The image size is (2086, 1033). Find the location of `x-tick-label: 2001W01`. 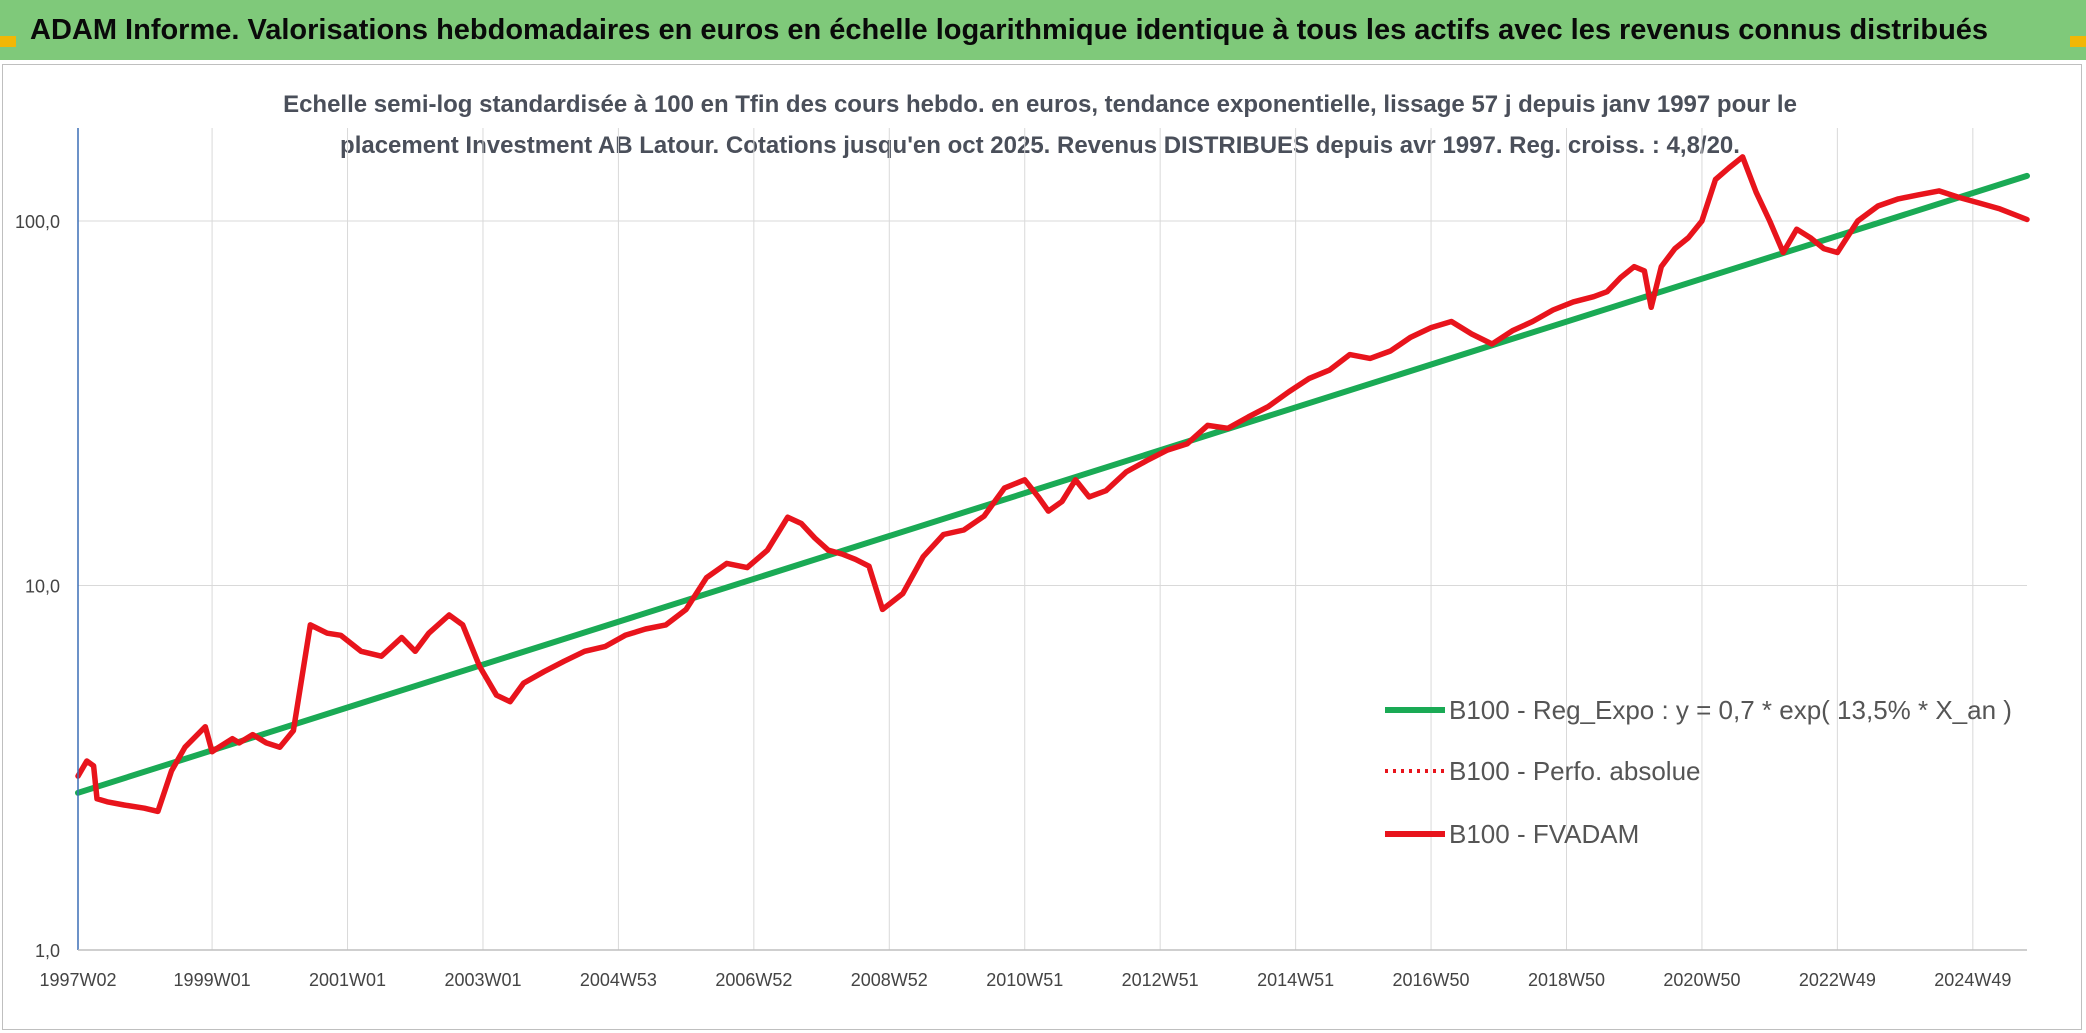

x-tick-label: 2001W01 is located at coordinates (347, 980).